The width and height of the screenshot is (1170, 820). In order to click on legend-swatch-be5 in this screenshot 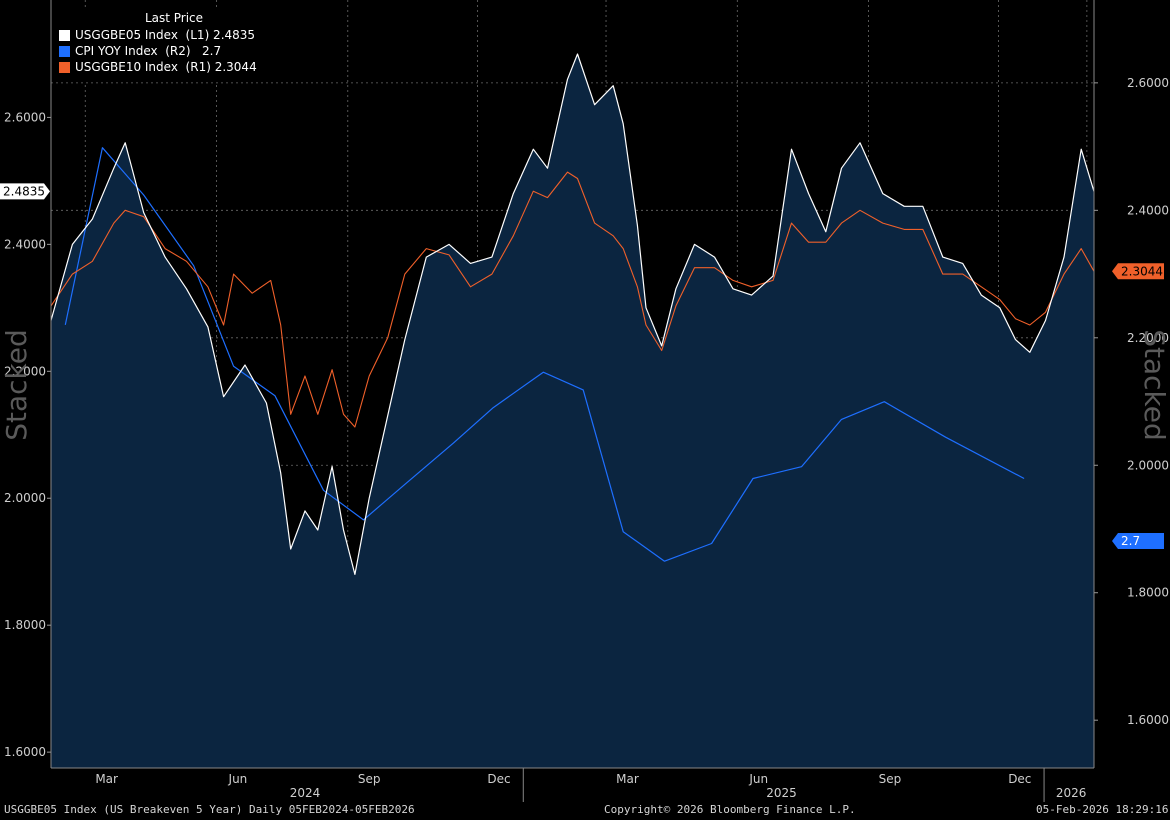, I will do `click(64, 35)`.